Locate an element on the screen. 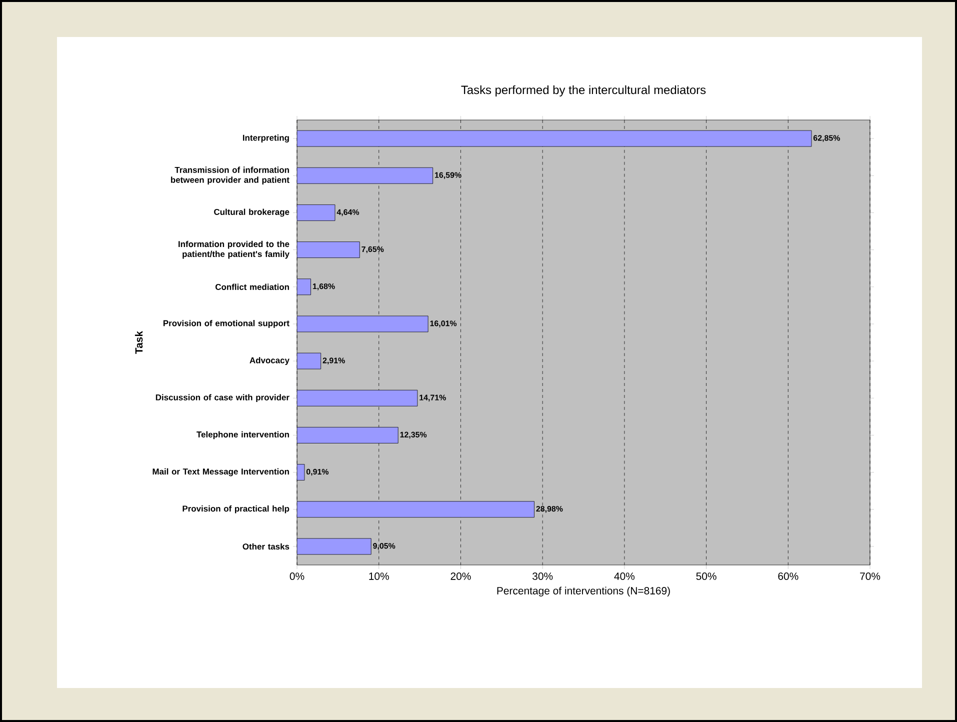 This screenshot has width=957, height=722. y-axis-title: Task is located at coordinates (138, 342).